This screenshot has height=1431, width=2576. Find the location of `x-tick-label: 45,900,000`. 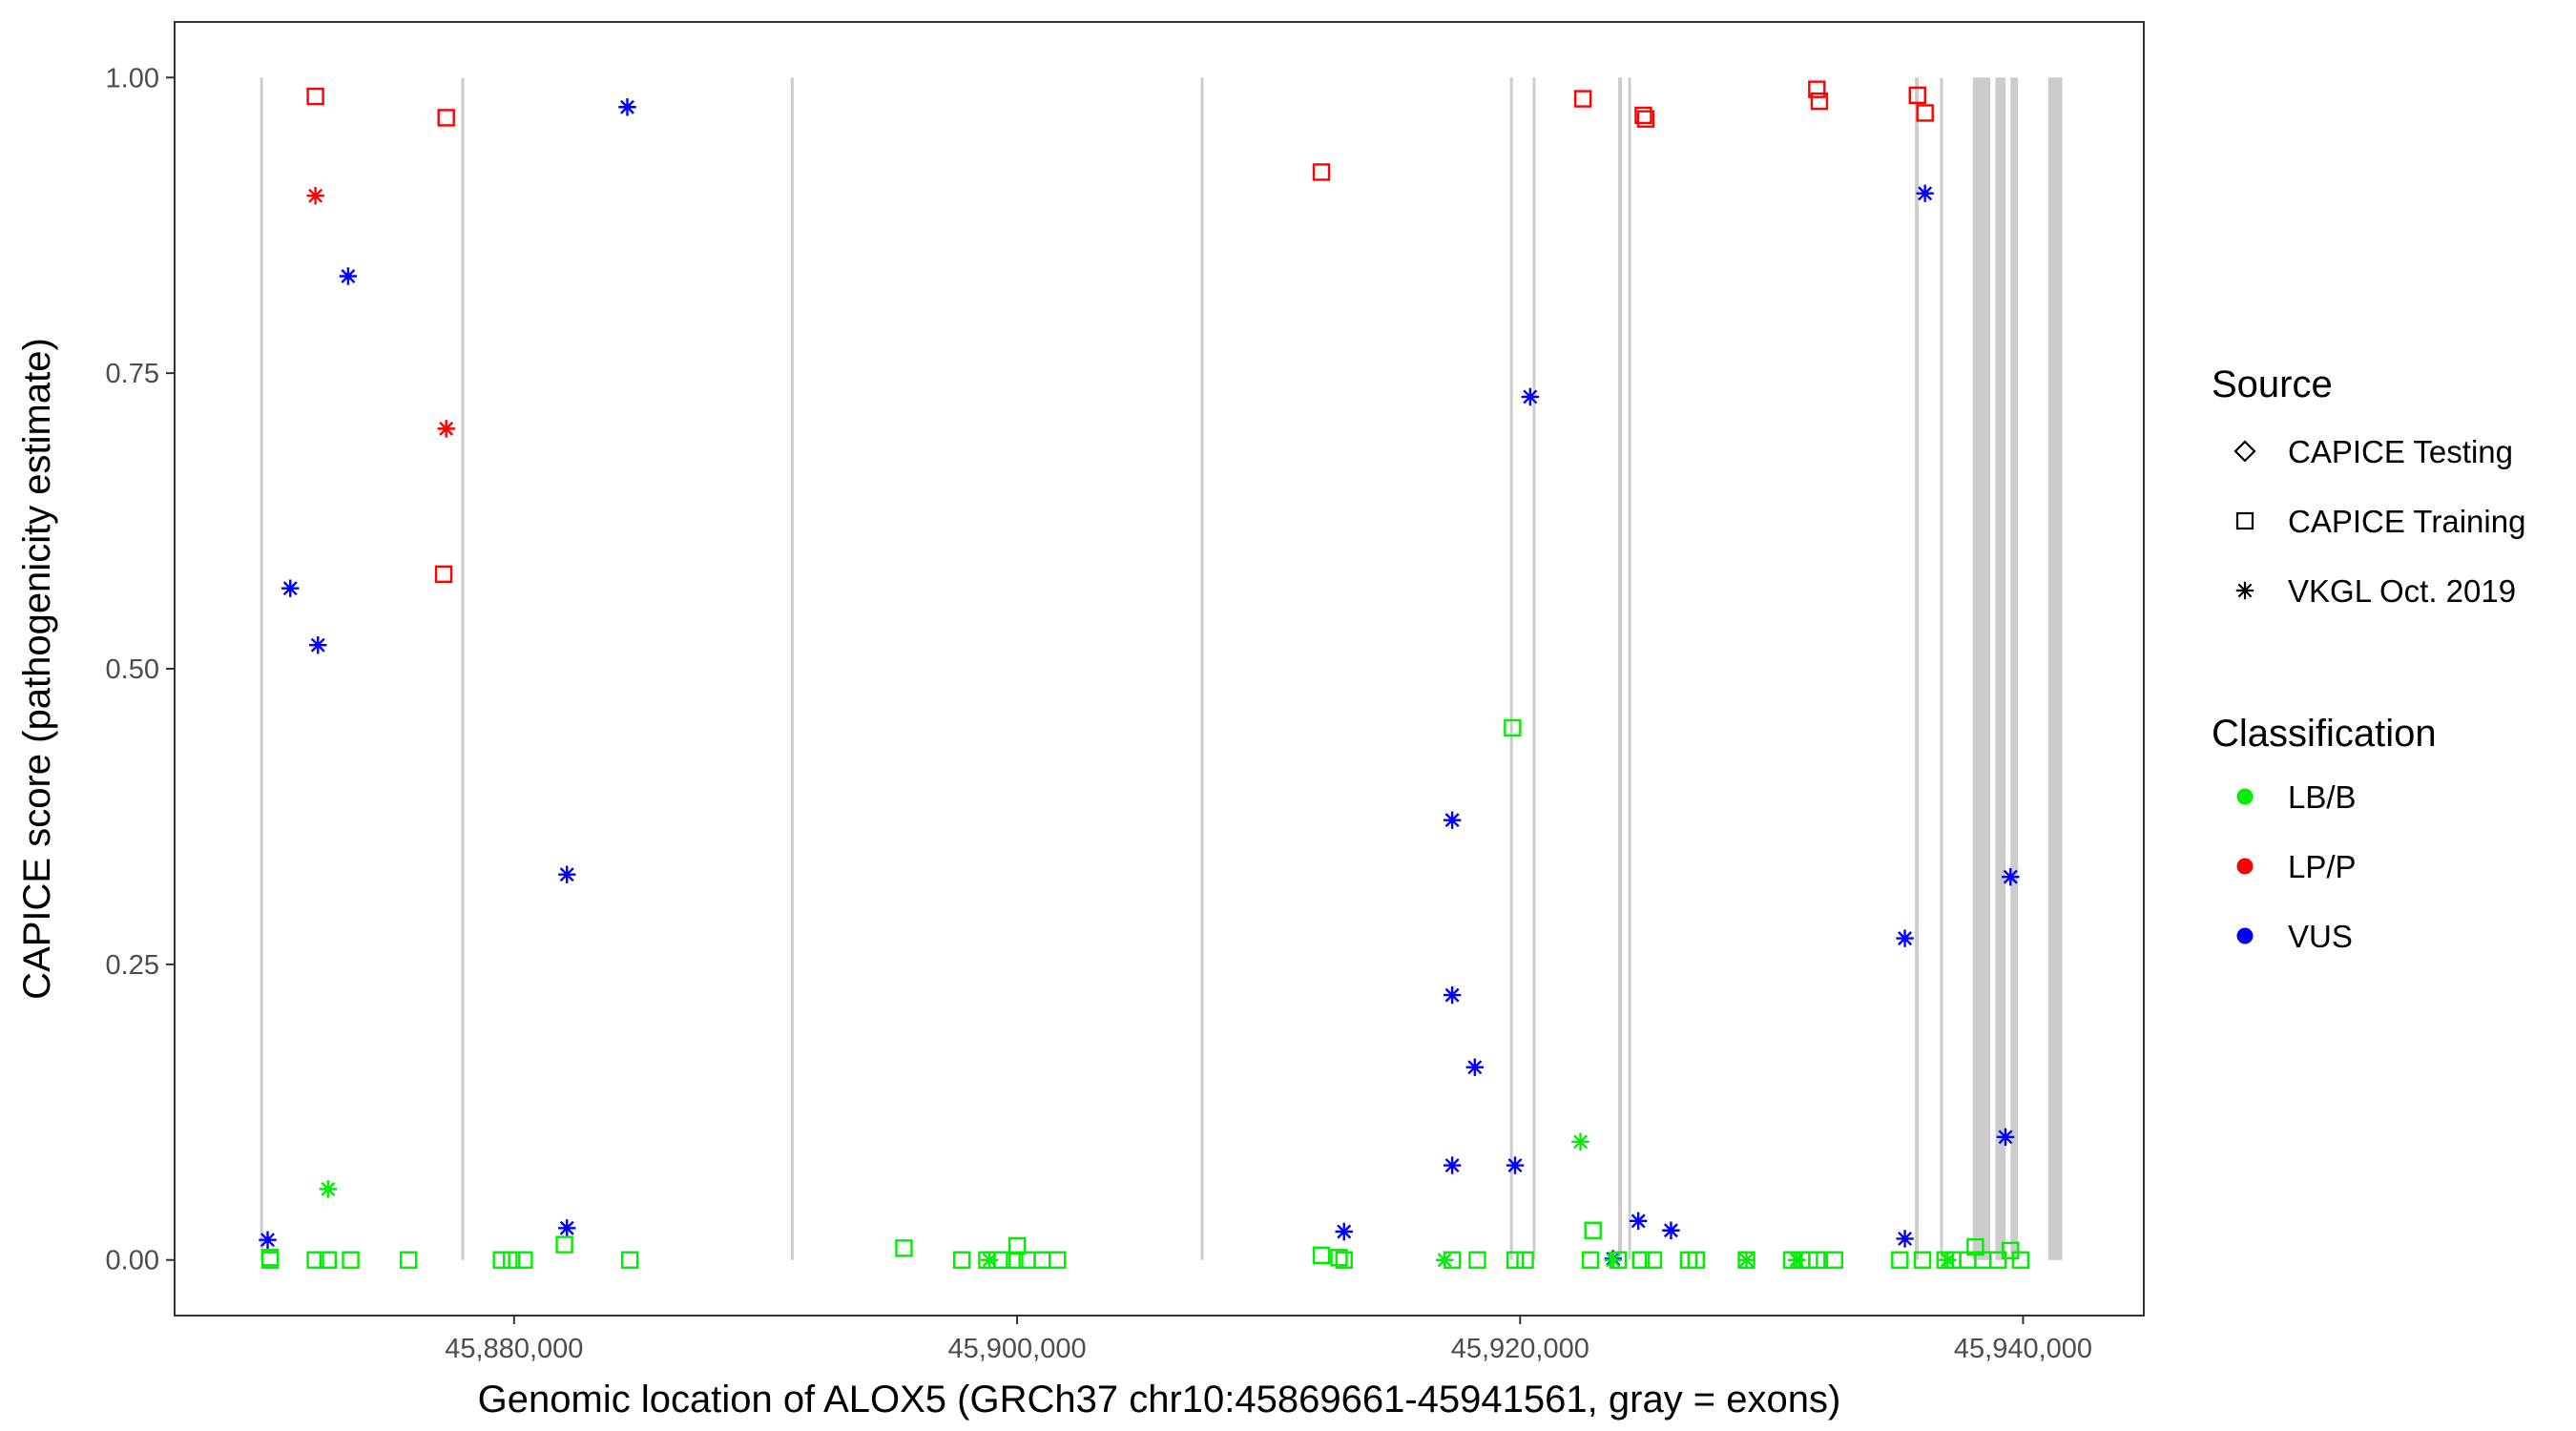

x-tick-label: 45,900,000 is located at coordinates (1016, 1349).